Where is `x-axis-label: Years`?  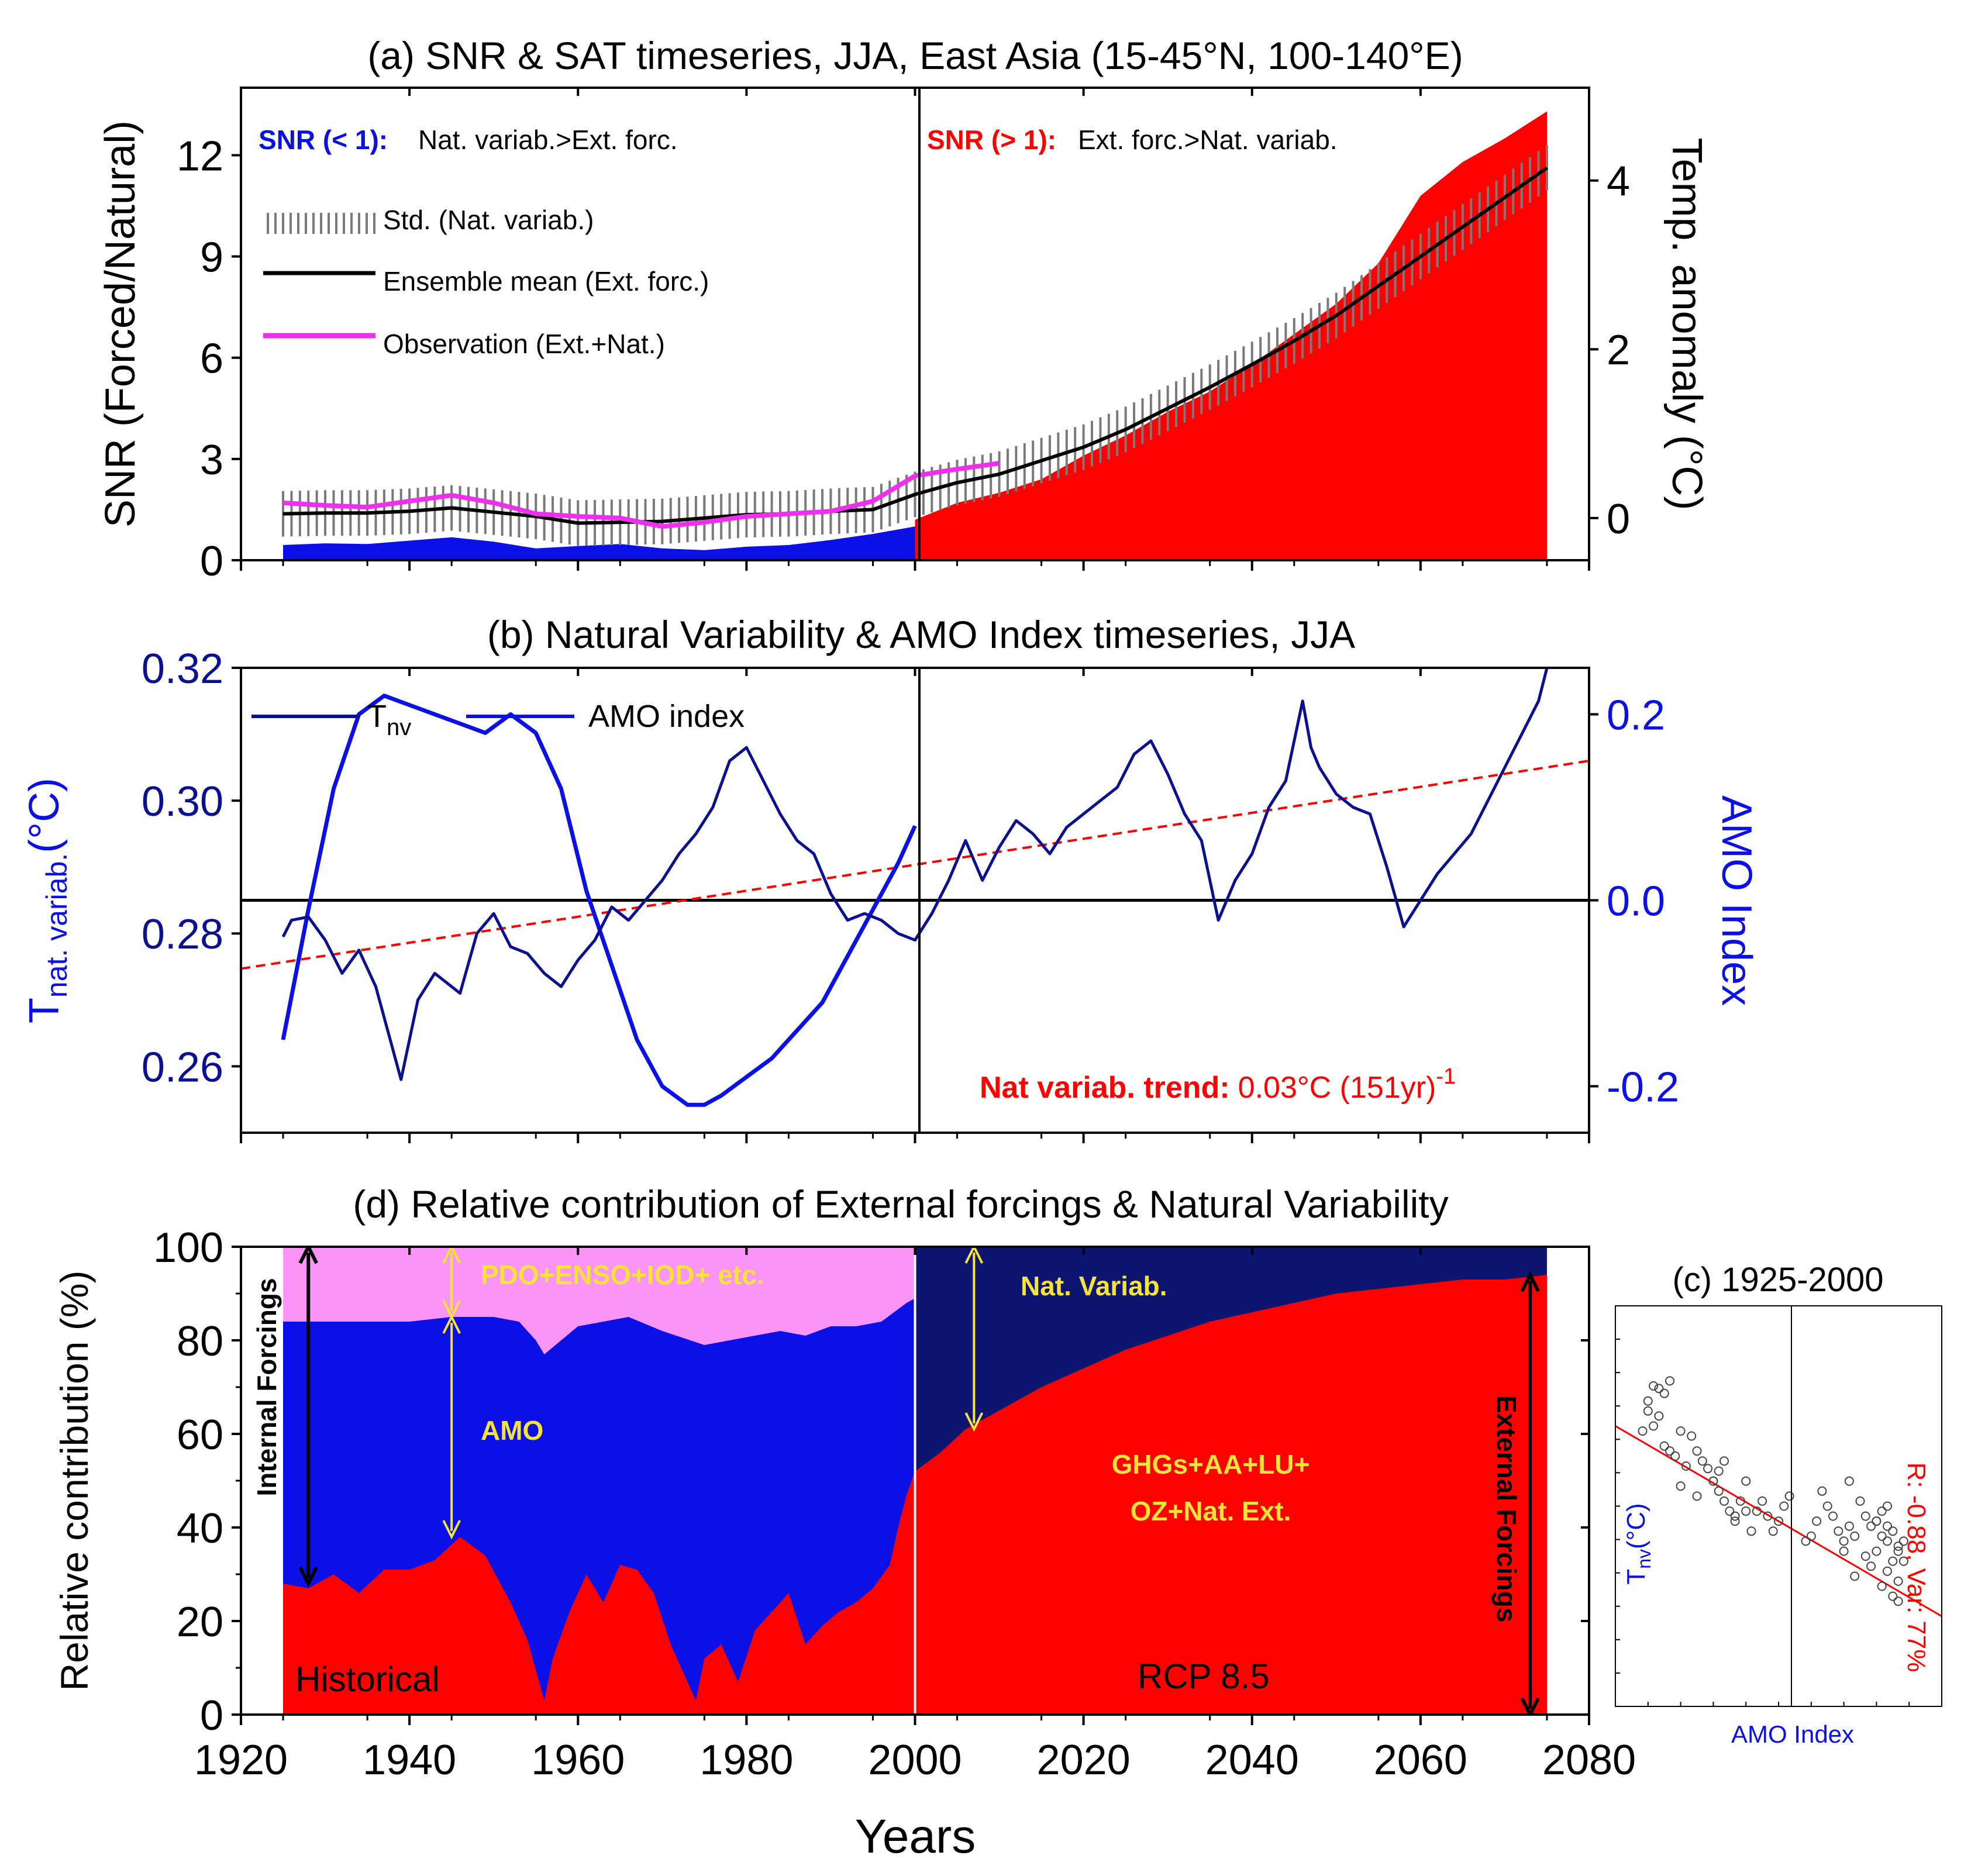 x-axis-label: Years is located at coordinates (915, 1837).